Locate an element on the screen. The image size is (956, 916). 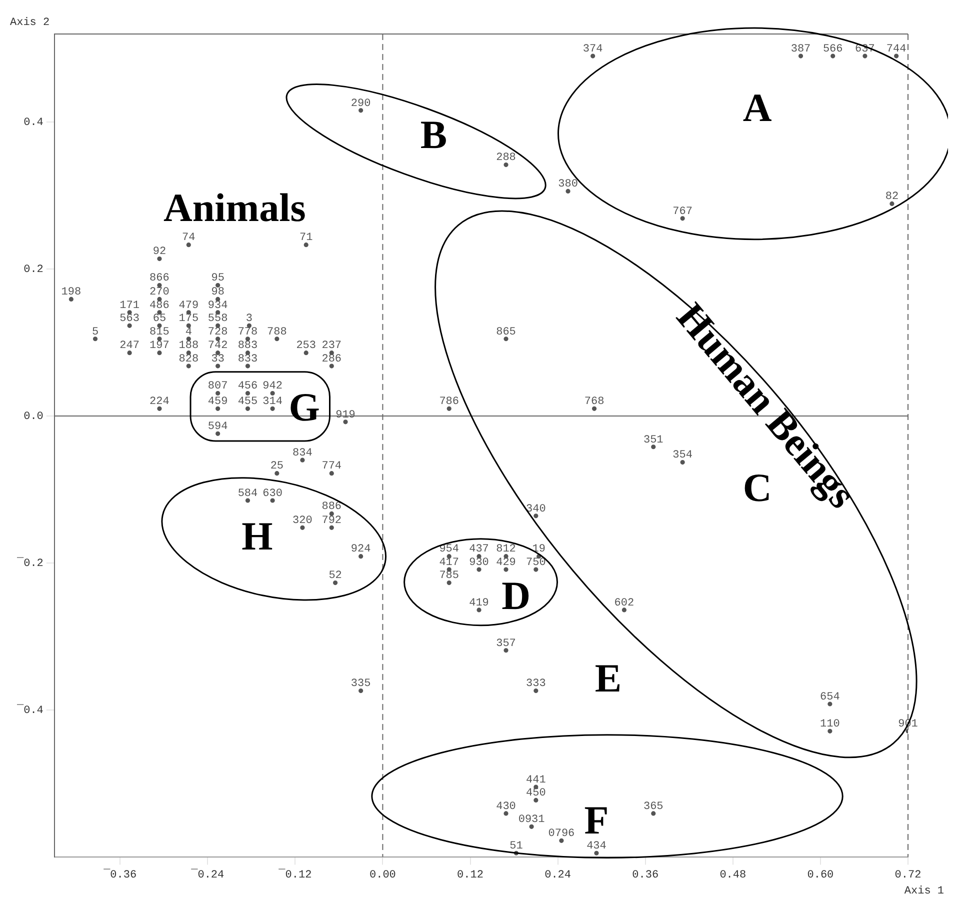
annotation: 5 is located at coordinates (95, 332).